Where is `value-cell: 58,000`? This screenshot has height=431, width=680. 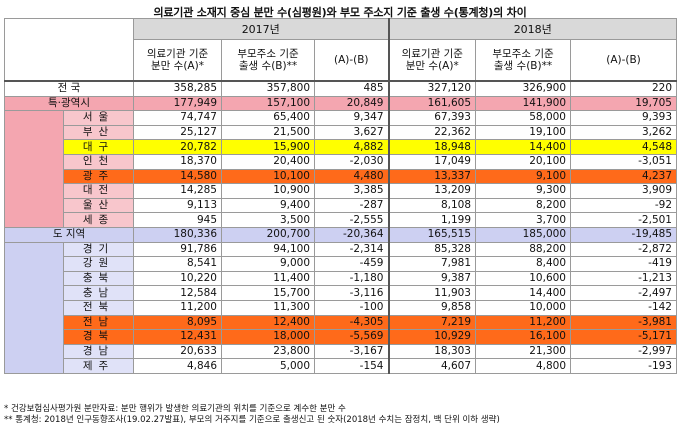 value-cell: 58,000 is located at coordinates (523, 118).